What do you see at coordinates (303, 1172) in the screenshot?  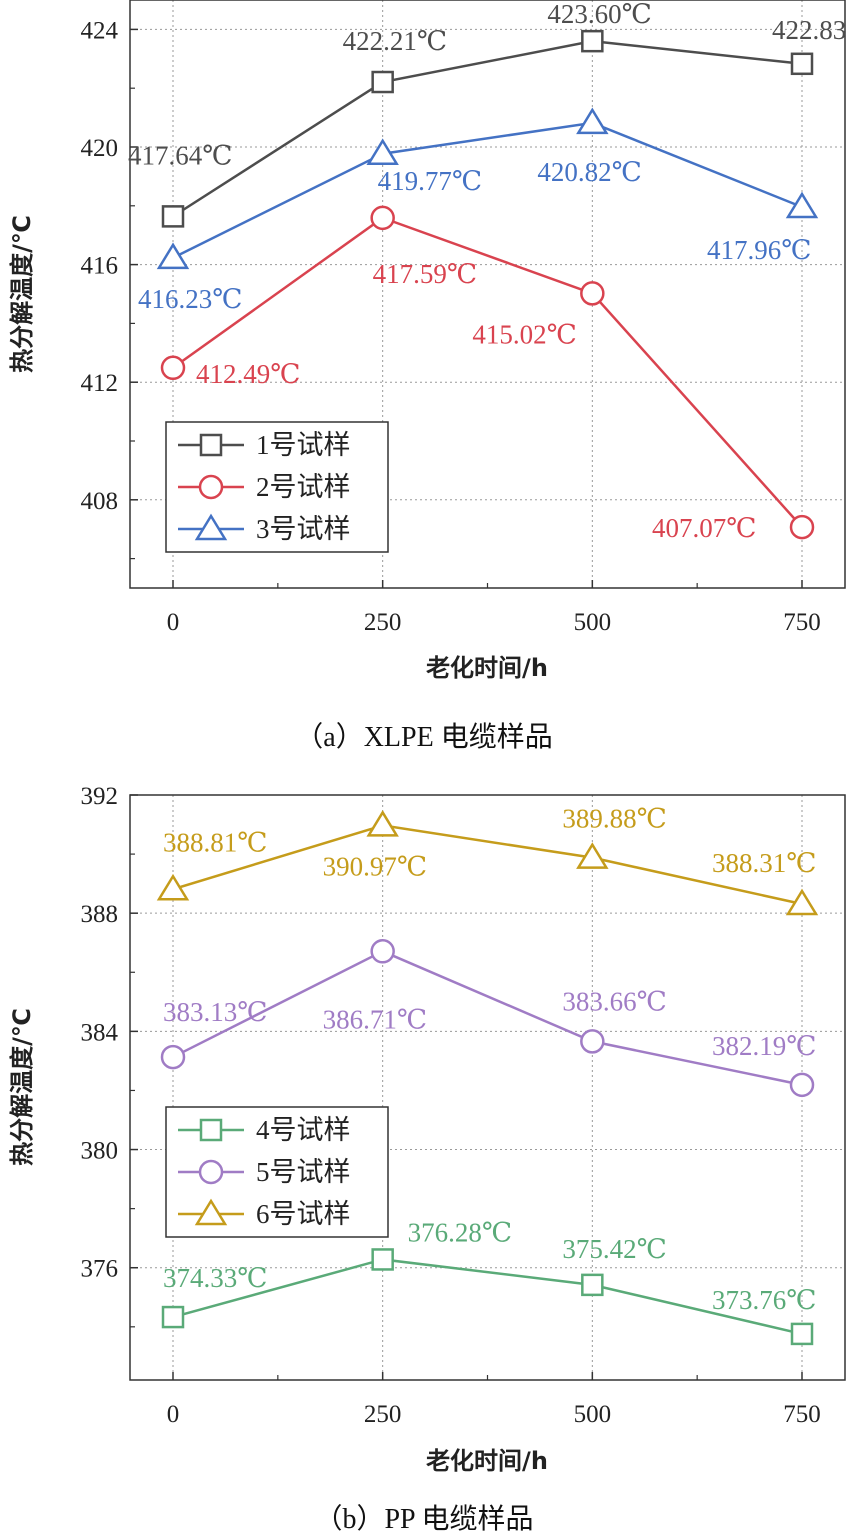 I see `chart-pp-legend-label: 5号试样` at bounding box center [303, 1172].